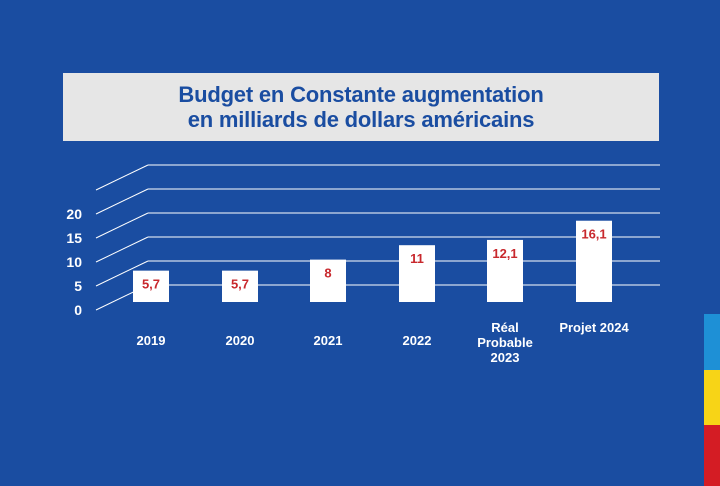 The height and width of the screenshot is (486, 720). I want to click on chart-title-line-2: en milliards de dollars américains, so click(361, 119).